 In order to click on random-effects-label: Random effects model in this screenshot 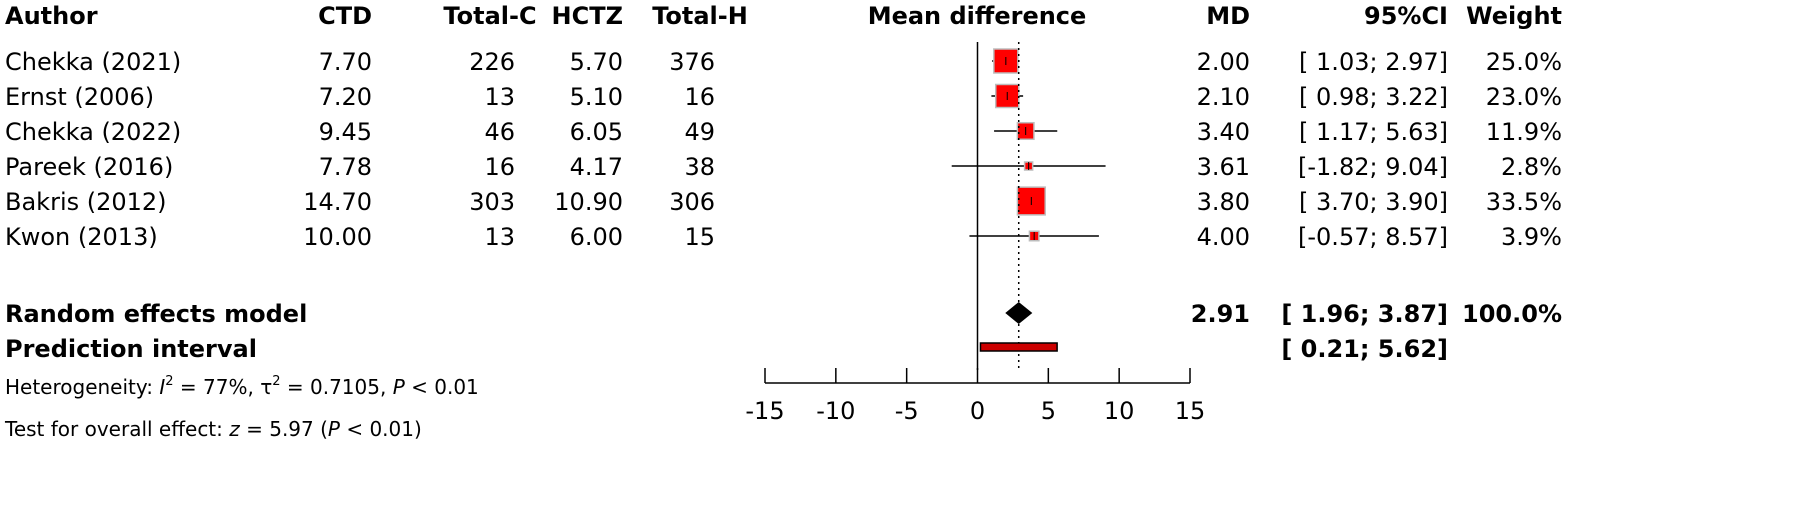, I will do `click(156, 314)`.